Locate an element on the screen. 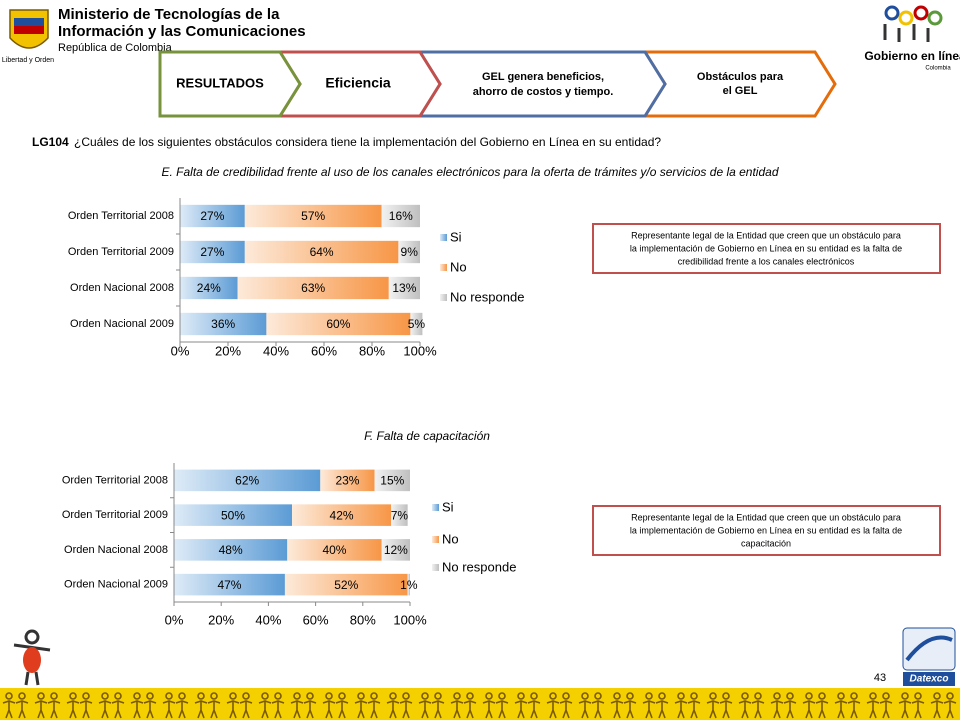  page-number: 43 is located at coordinates (880, 678).